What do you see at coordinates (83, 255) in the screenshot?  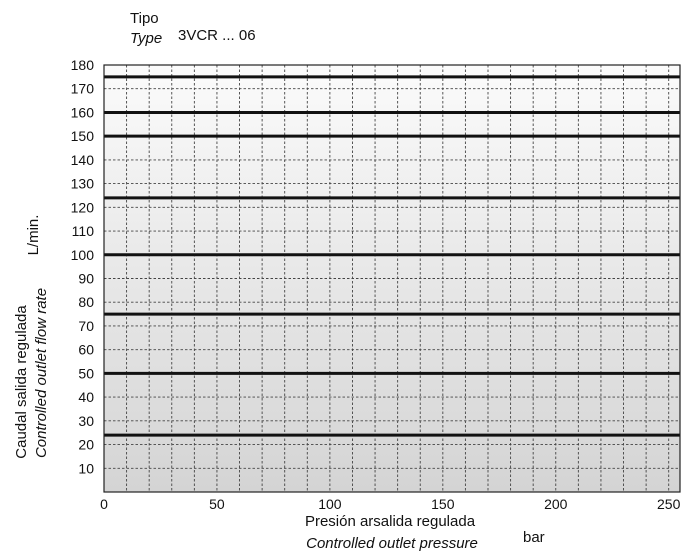 I see `y-tick-label: 100` at bounding box center [83, 255].